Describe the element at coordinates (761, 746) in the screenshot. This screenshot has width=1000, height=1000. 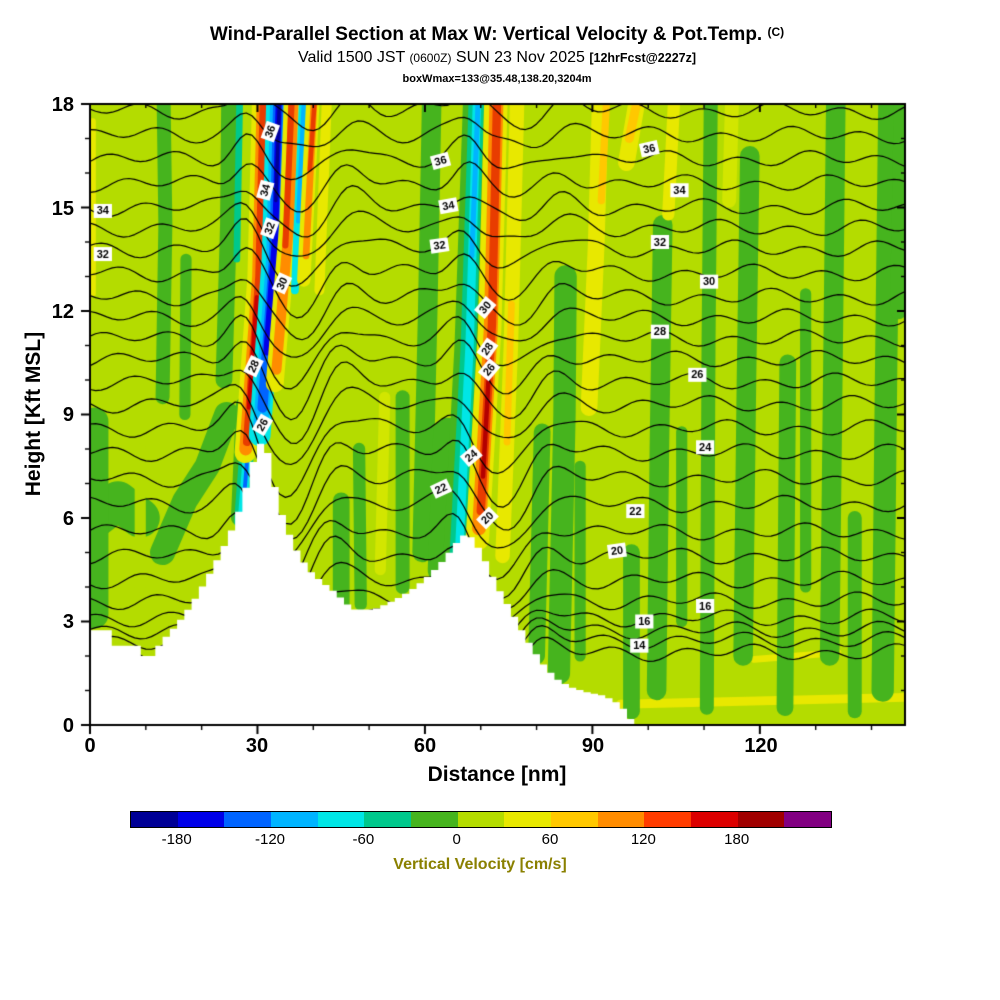
I see `x-tick-label: 120` at that location.